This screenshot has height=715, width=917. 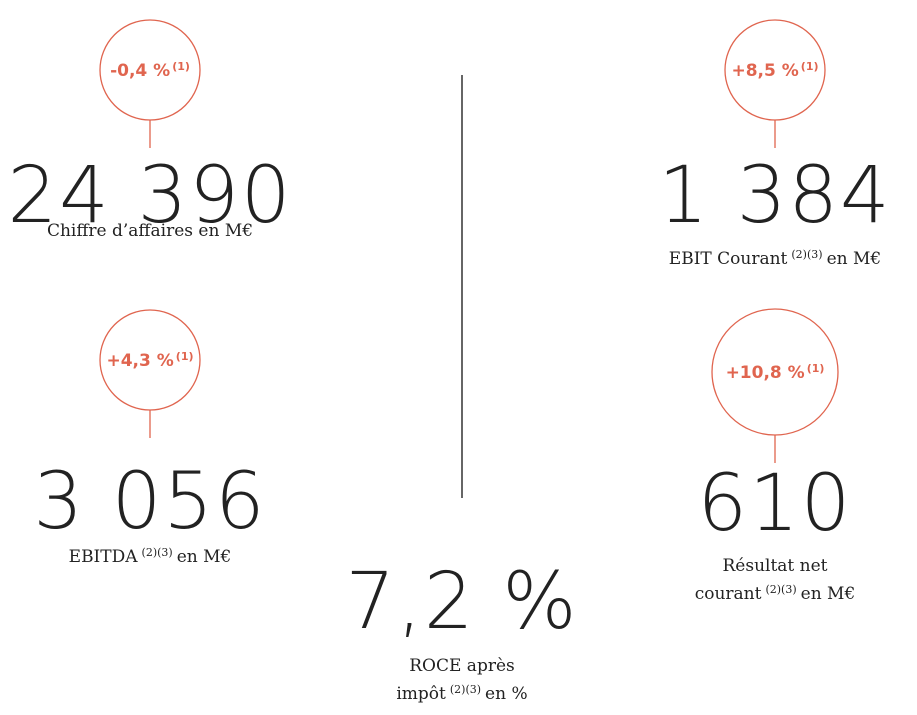 I want to click on kpi-label: ROCE après, so click(x=462, y=666).